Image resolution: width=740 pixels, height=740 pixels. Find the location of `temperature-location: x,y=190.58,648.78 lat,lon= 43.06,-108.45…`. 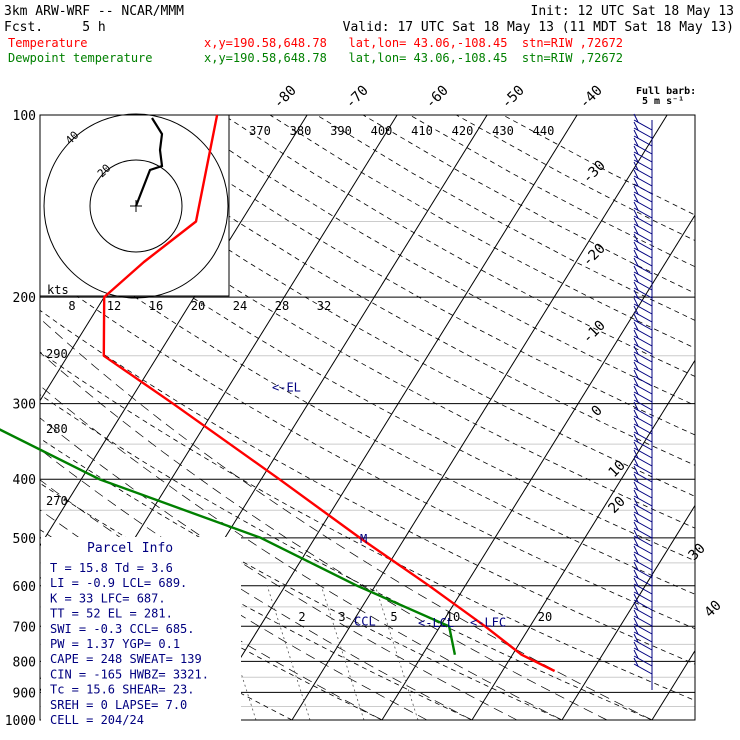

temperature-location: x,y=190.58,648.78 lat,lon= 43.06,-108.45… is located at coordinates (413, 43).